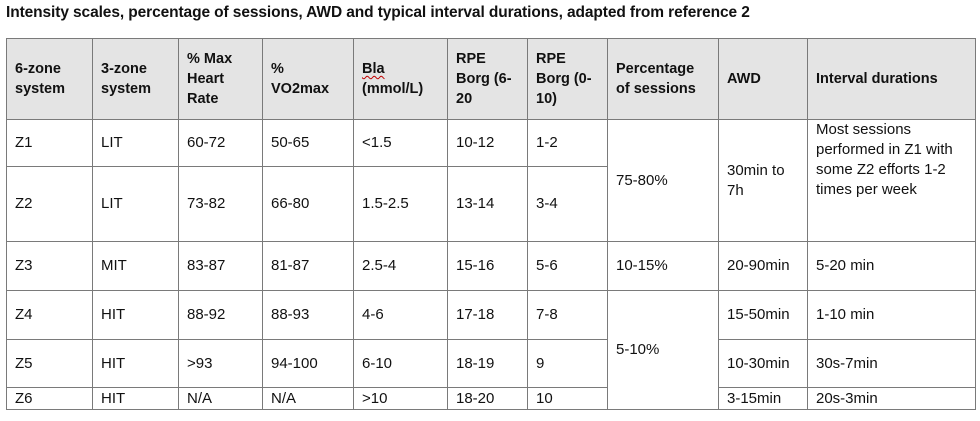 The height and width of the screenshot is (421, 980). I want to click on cell-rpe-6-20: 18-20, so click(487, 398).